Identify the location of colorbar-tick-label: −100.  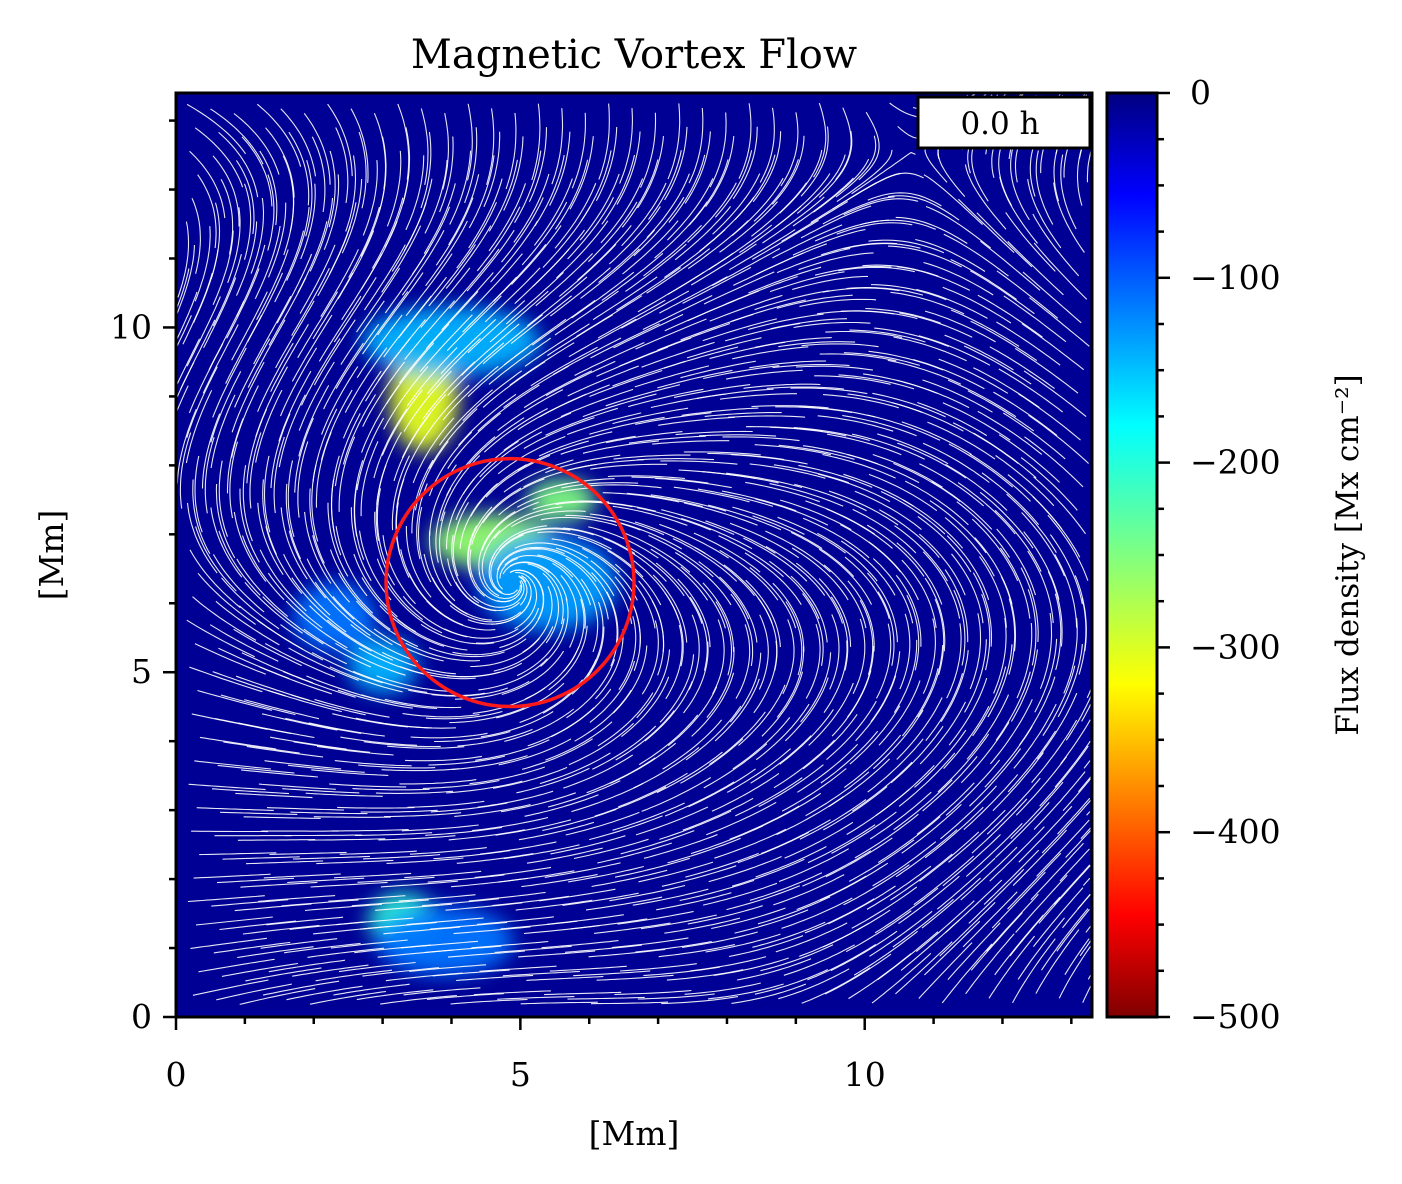
(1235, 277).